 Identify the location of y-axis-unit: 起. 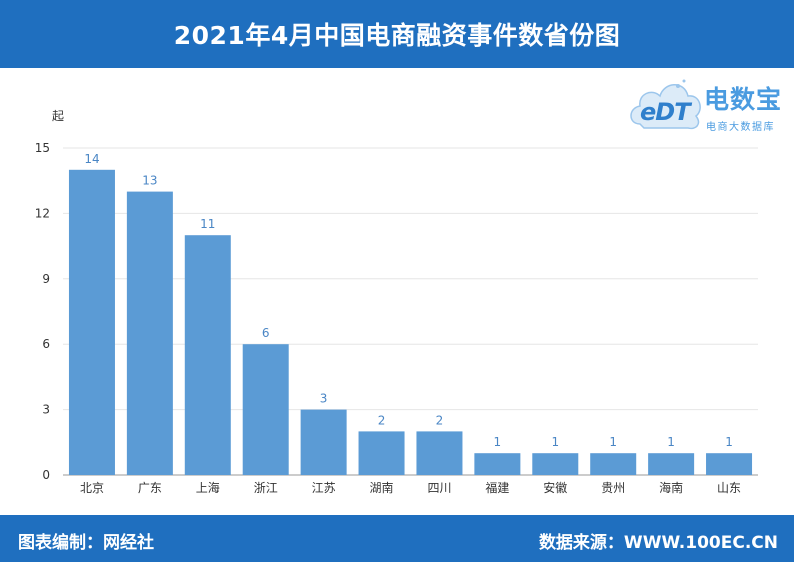
(58, 116).